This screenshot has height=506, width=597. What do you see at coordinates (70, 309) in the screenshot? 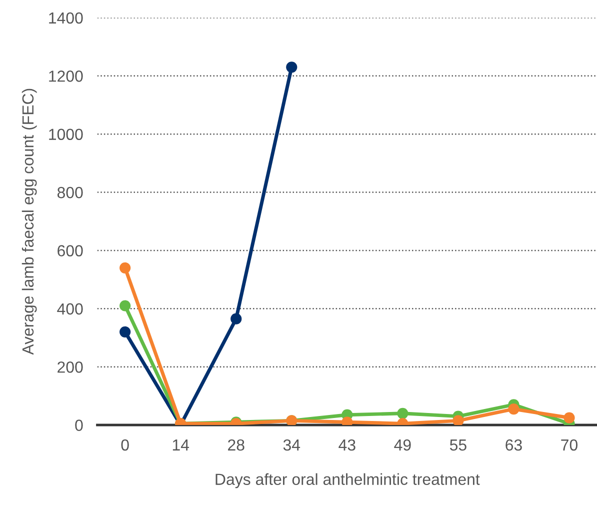
I see `y-tick-label: 400` at bounding box center [70, 309].